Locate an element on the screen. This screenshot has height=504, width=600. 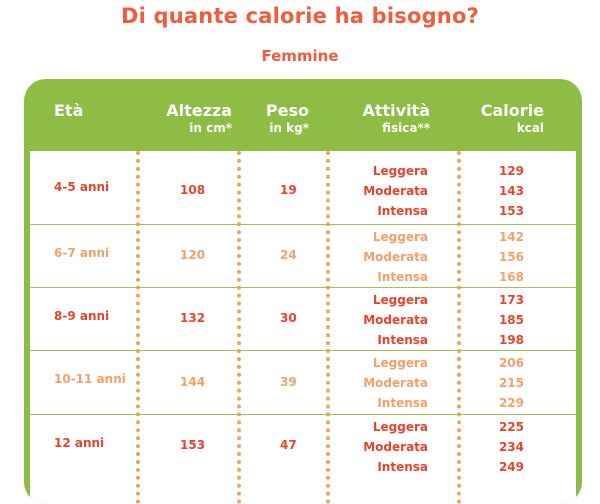
height-cell: 144 is located at coordinates (193, 382).